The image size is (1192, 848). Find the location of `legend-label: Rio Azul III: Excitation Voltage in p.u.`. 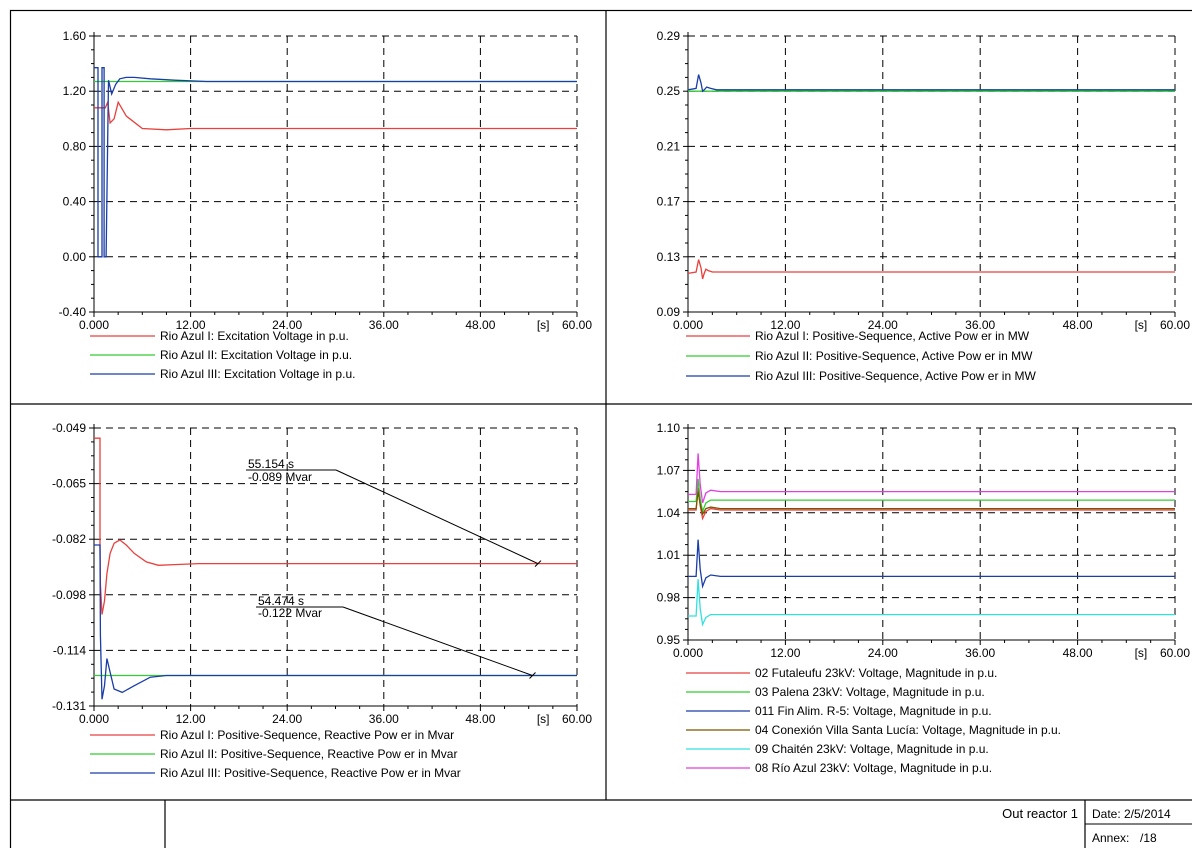

legend-label: Rio Azul III: Excitation Voltage in p.u. is located at coordinates (257, 374).